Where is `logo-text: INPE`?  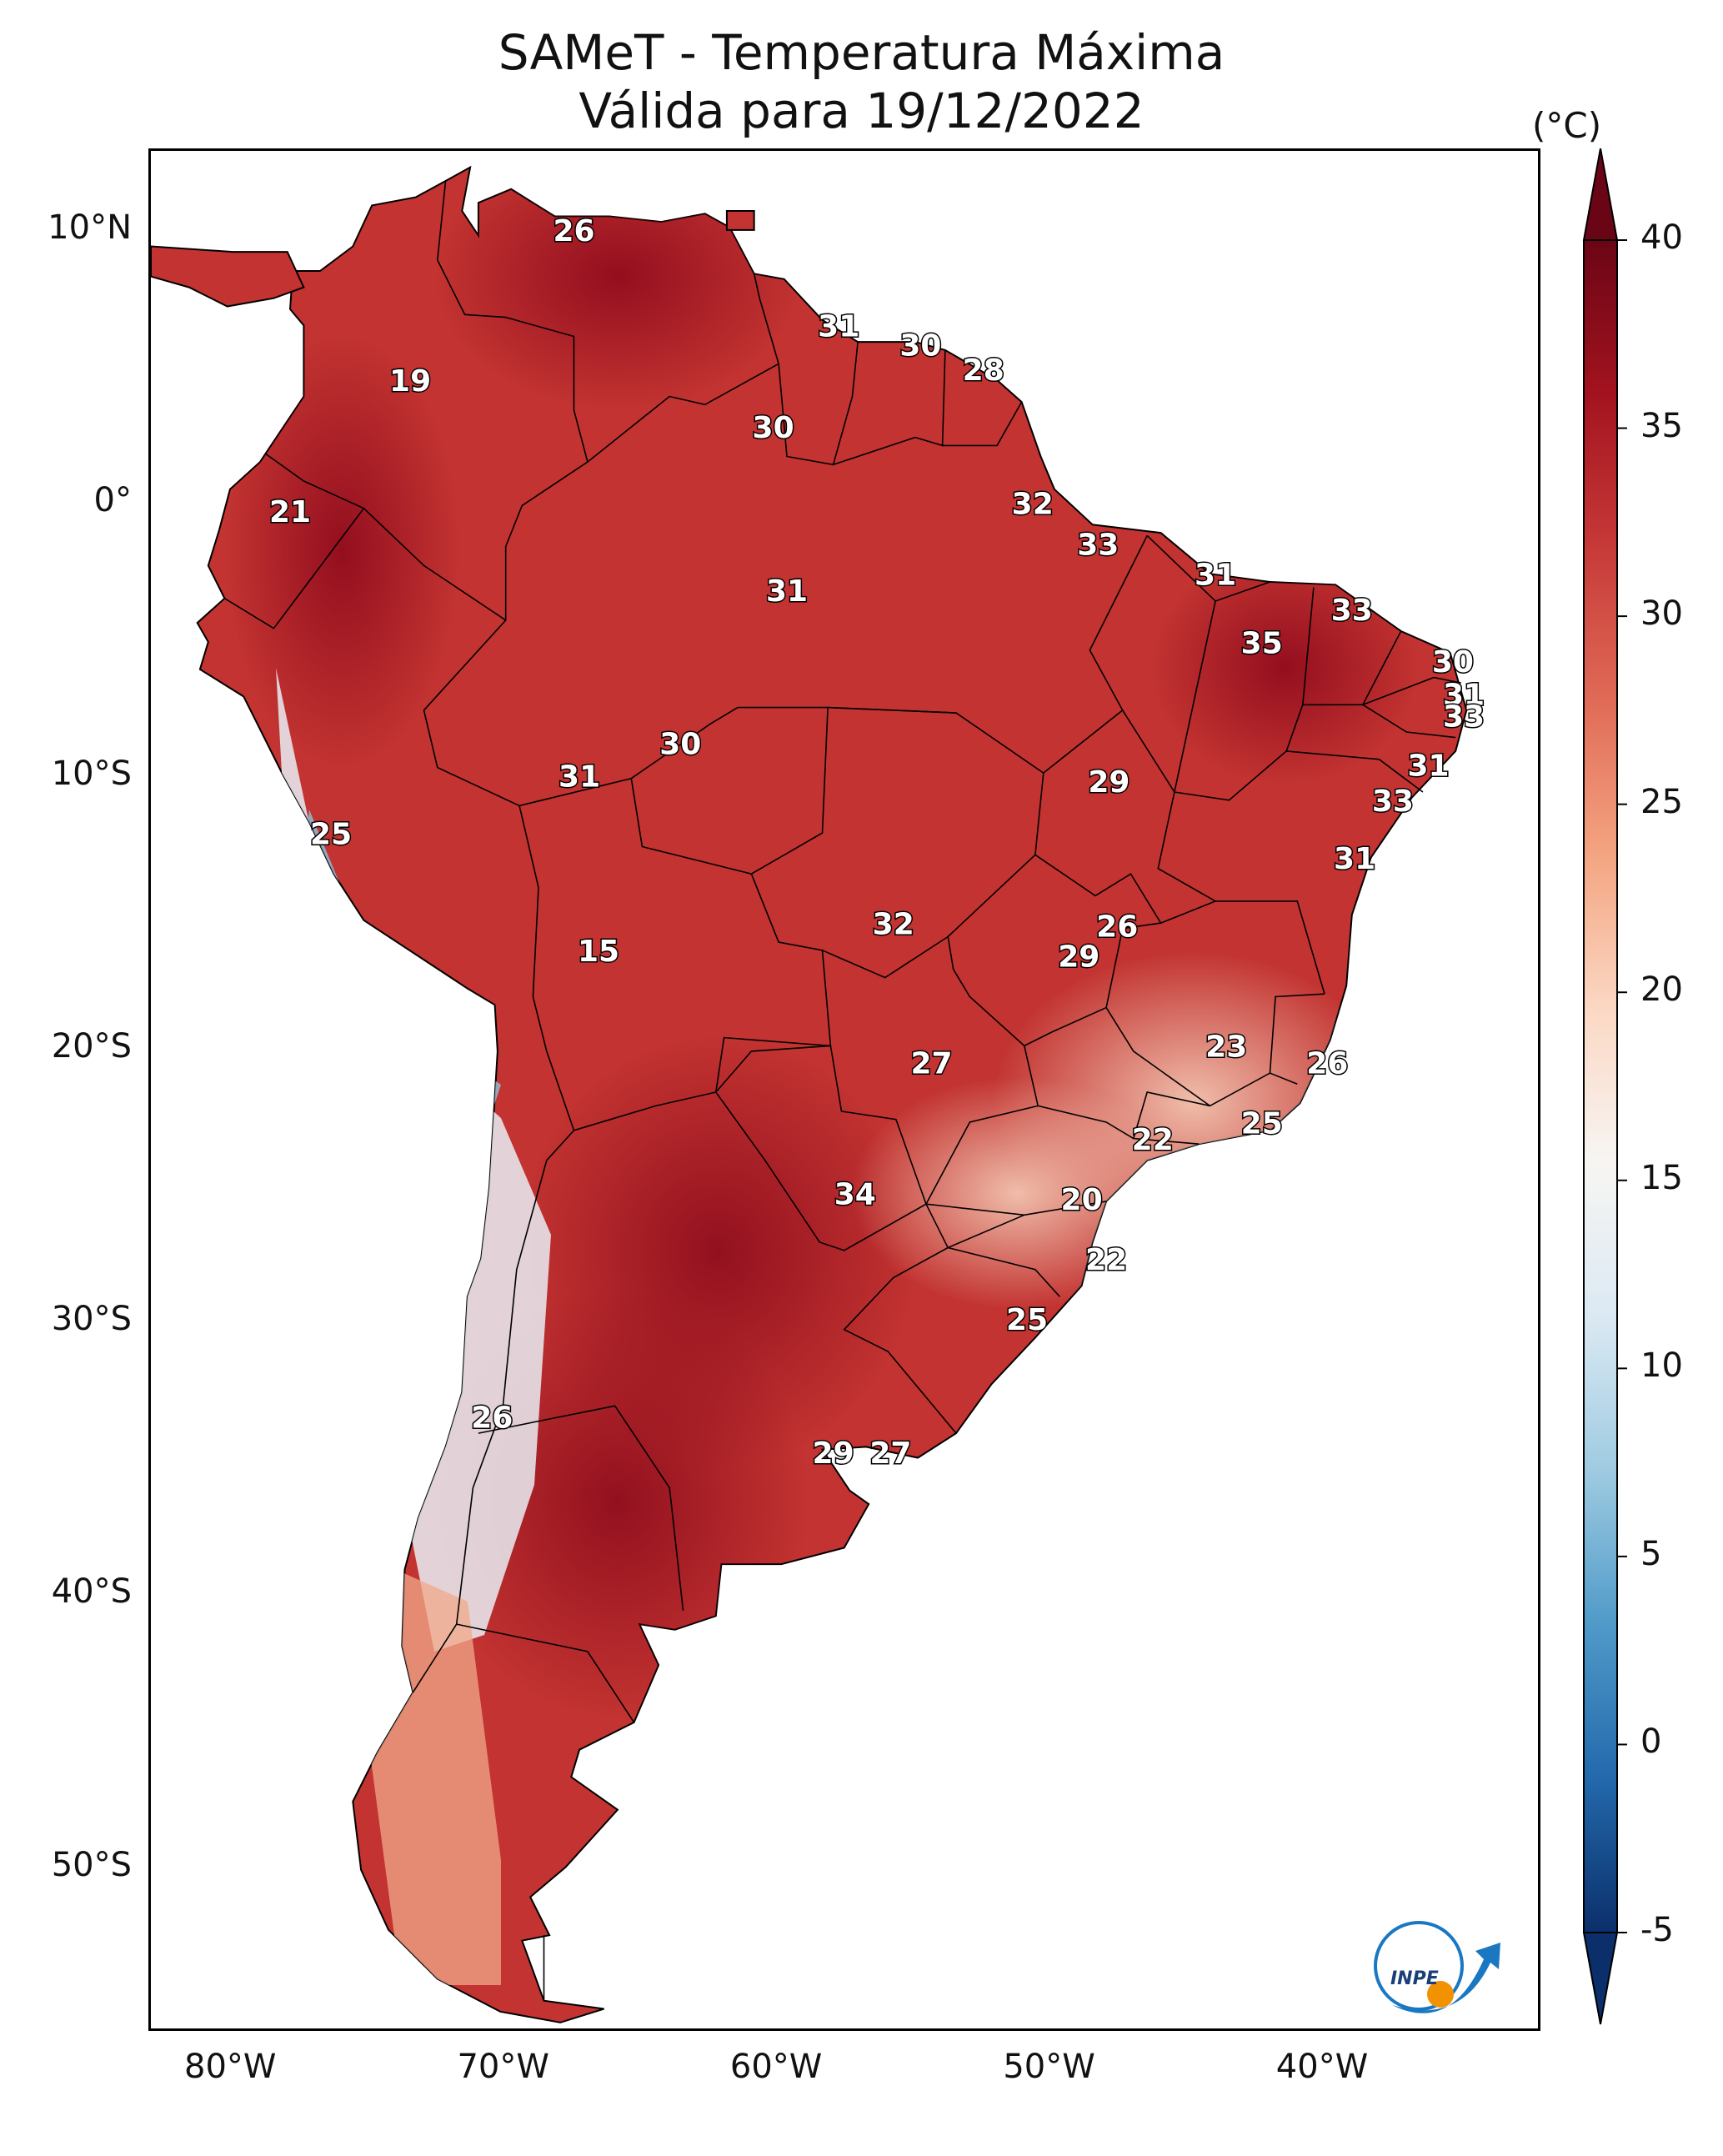 logo-text: INPE is located at coordinates (1414, 1978).